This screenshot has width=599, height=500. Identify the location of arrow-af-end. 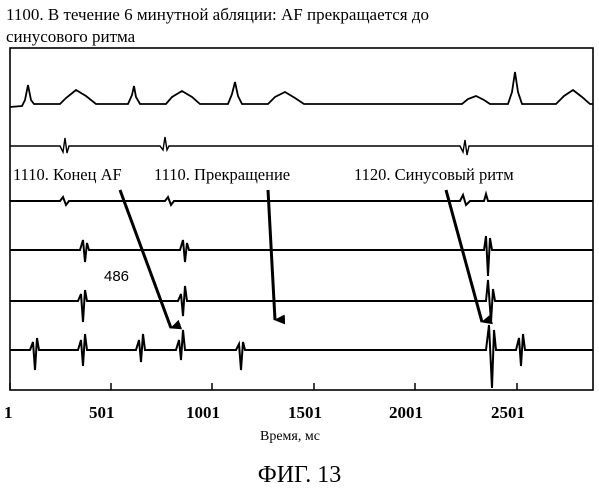
(145, 259).